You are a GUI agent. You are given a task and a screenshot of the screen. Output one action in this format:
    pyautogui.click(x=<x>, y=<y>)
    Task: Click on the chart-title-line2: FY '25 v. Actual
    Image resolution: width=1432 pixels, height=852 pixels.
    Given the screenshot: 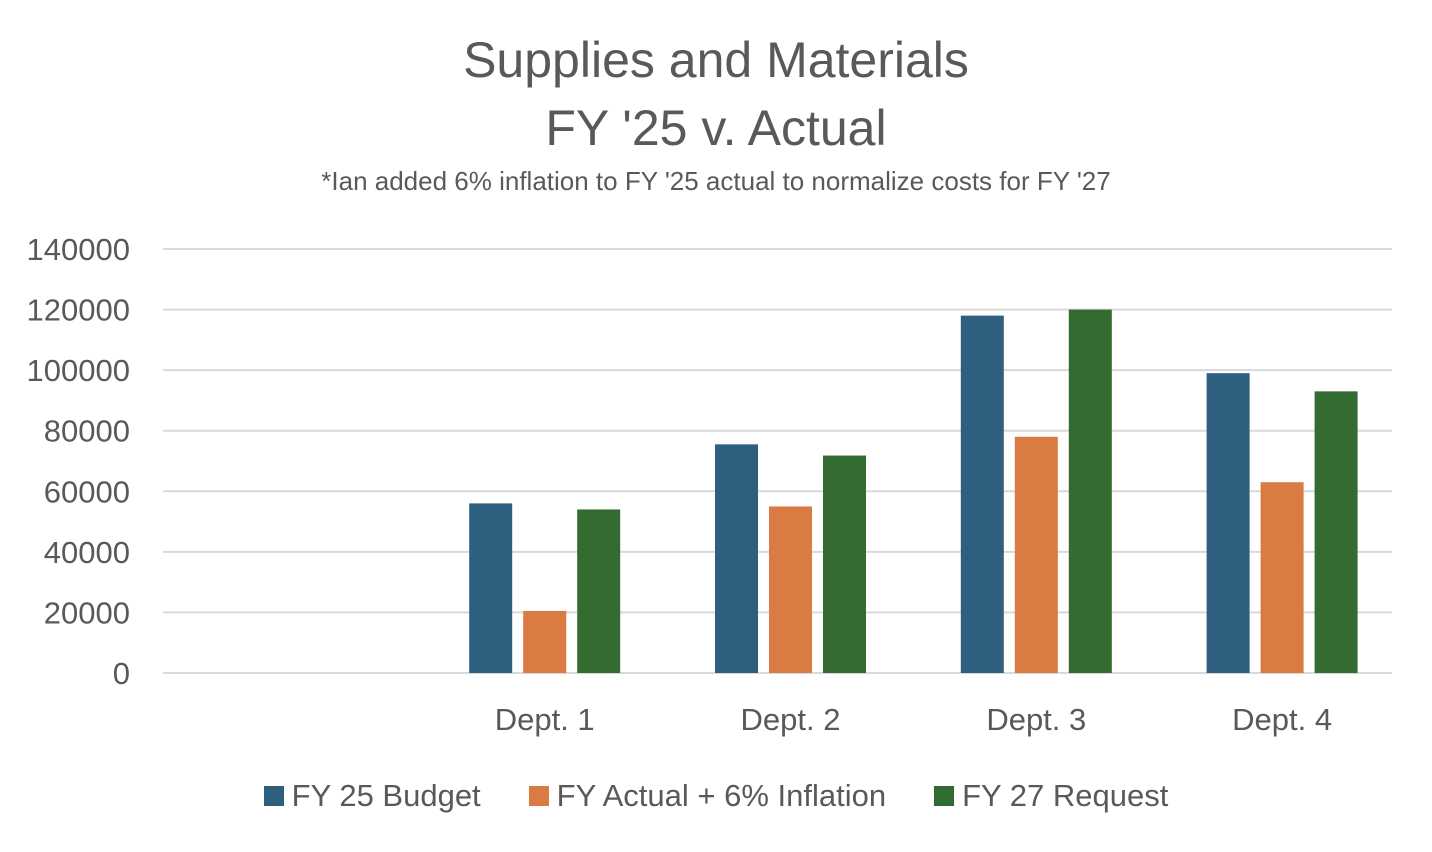 What is the action you would take?
    pyautogui.click(x=716, y=128)
    